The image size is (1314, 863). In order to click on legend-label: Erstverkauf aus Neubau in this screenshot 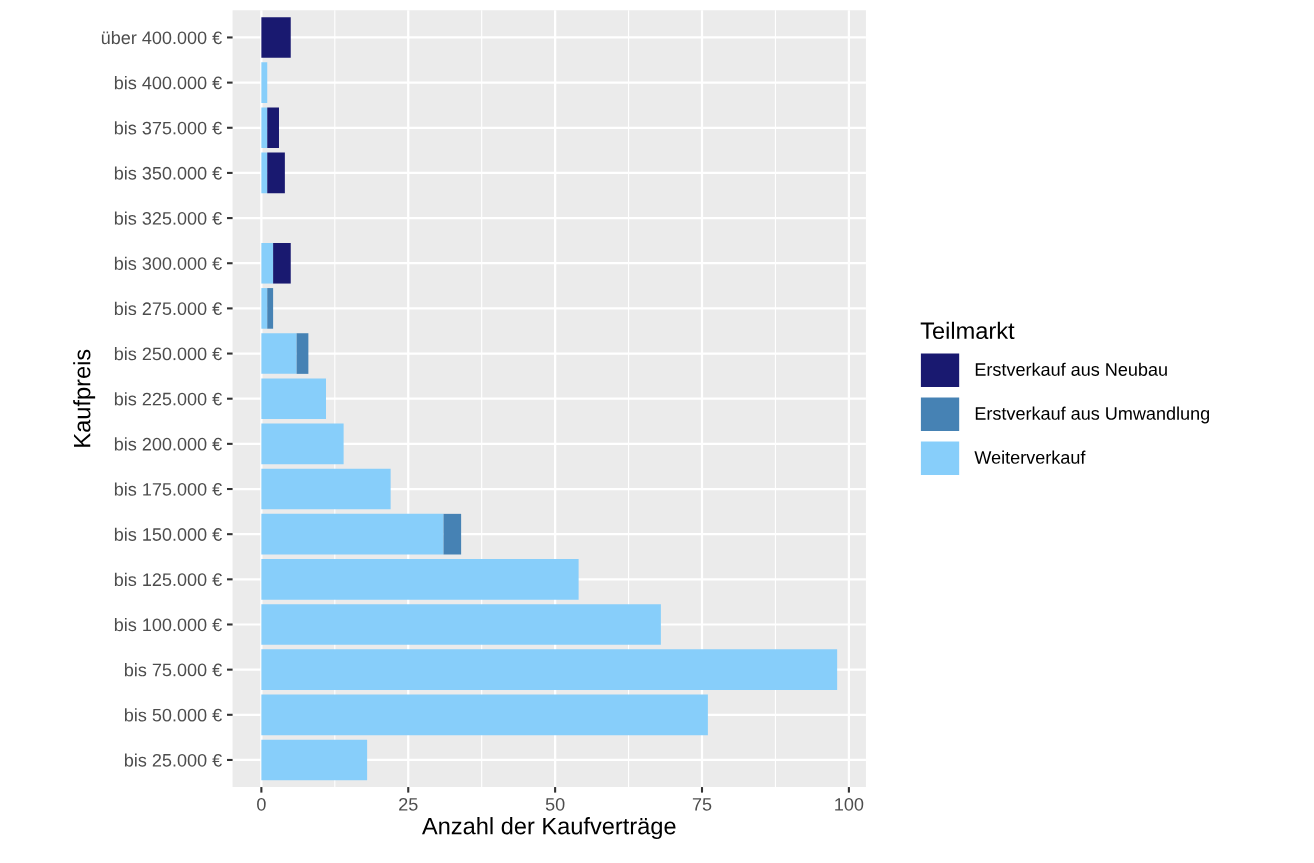, I will do `click(1071, 369)`.